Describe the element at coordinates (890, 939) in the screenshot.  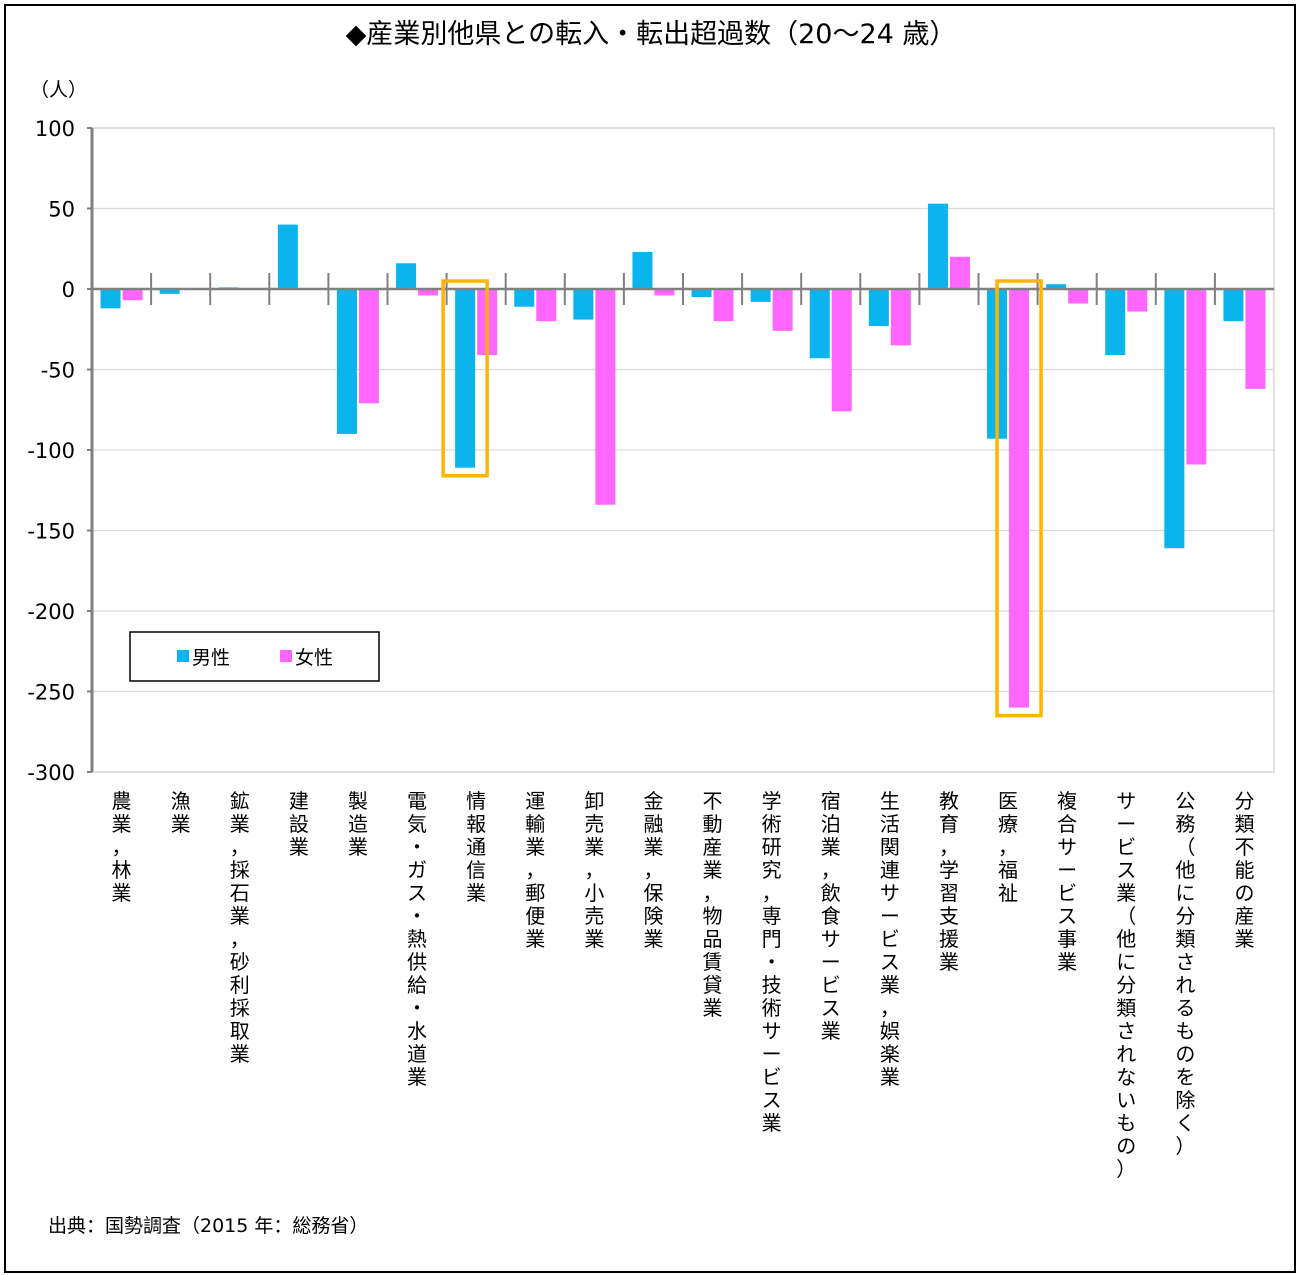
I see `x-category-label: 生活関連サービス業，娯楽業` at that location.